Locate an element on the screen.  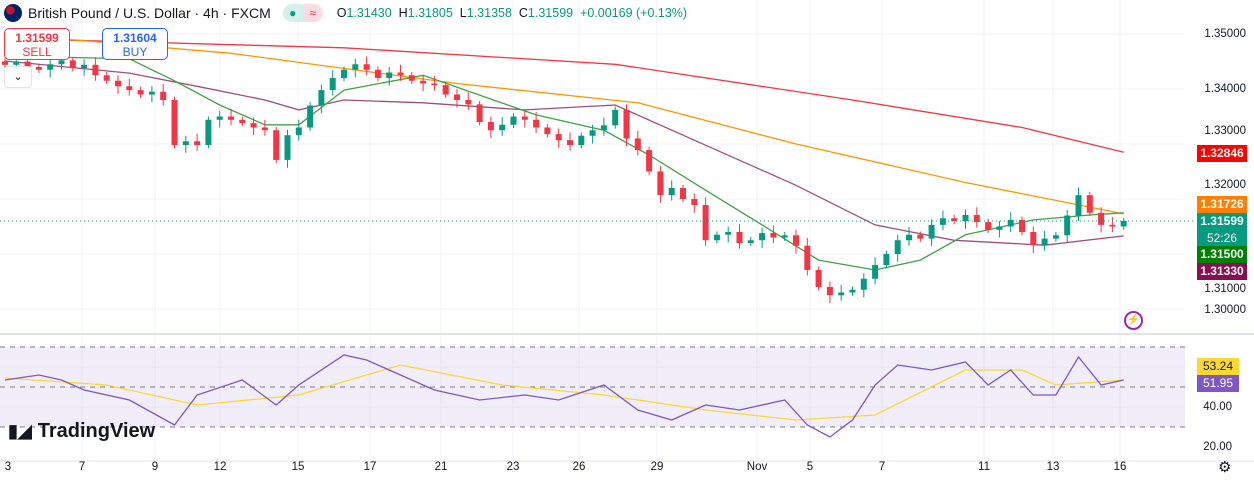
date-label: 26 is located at coordinates (579, 467).